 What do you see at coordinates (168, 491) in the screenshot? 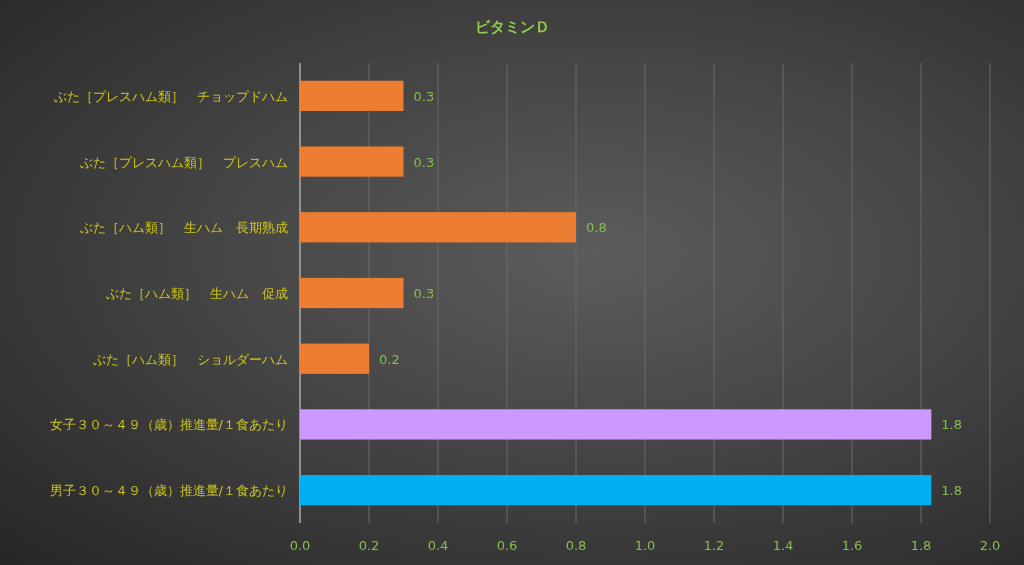
I see `category: 男子３０～４９（歳）推進量/１食あたり` at bounding box center [168, 491].